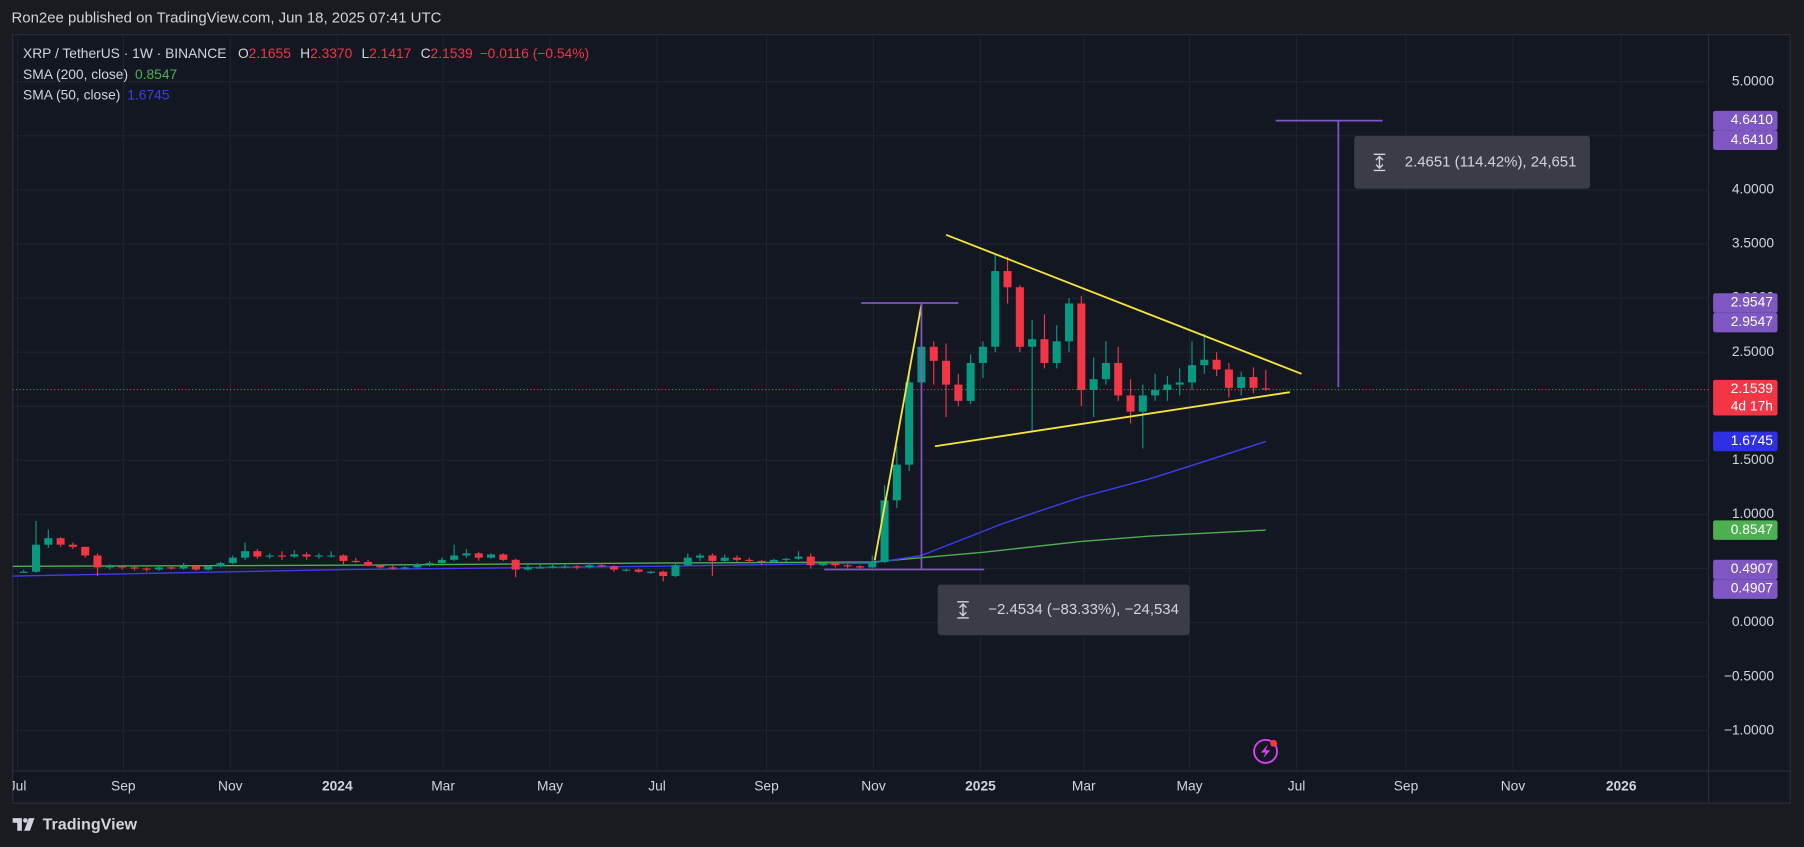 The image size is (1804, 847). Describe the element at coordinates (1753, 621) in the screenshot. I see `y-tick-label: 0.0000` at that location.